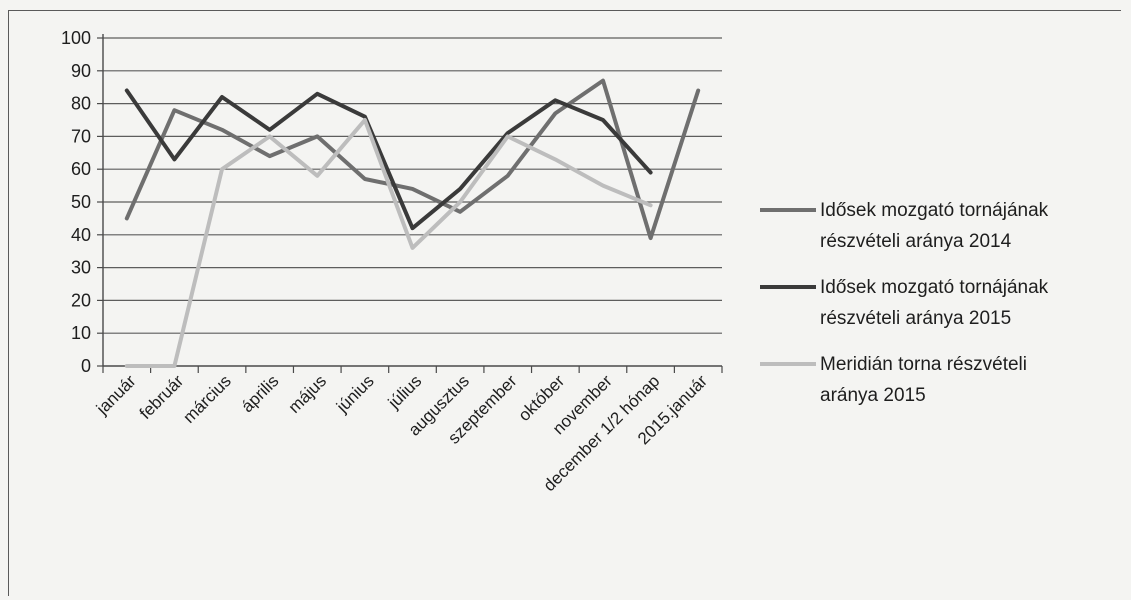  Describe the element at coordinates (873, 395) in the screenshot. I see `legend-label: aránya 2015` at that location.